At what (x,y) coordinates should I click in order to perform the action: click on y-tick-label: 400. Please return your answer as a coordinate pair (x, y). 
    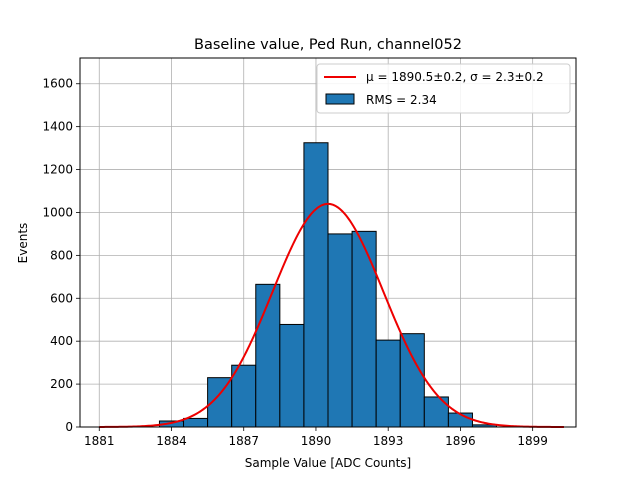
    Looking at the image, I should click on (61, 341).